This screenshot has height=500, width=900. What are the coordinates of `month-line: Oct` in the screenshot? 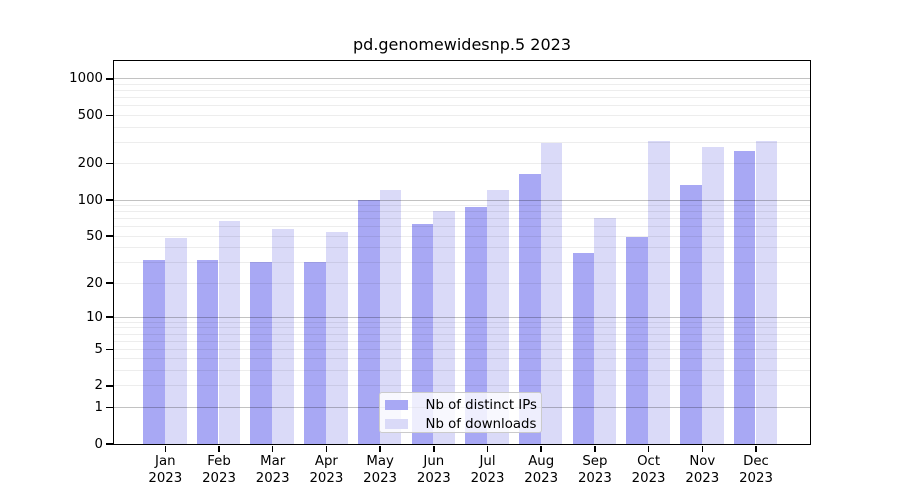 It's located at (649, 461).